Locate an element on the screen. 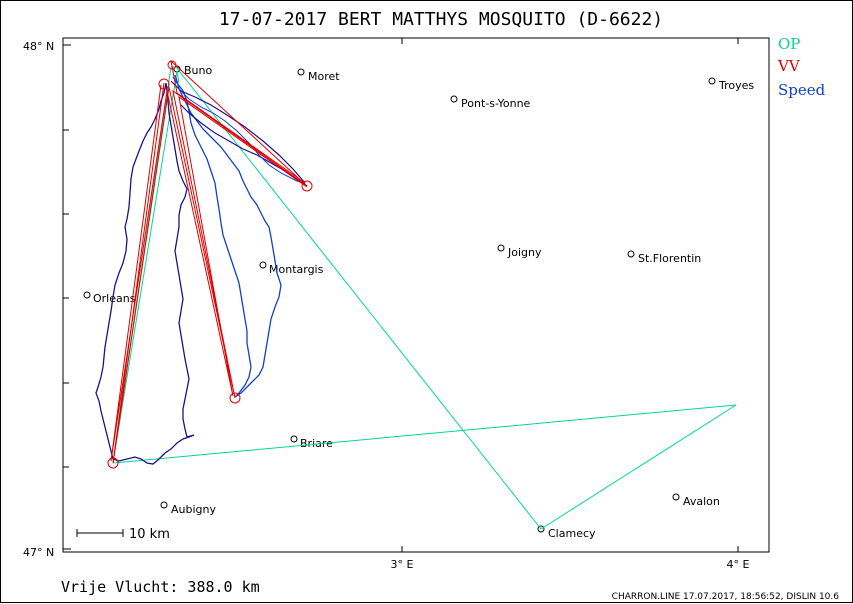  legend-vv: VV is located at coordinates (789, 66).